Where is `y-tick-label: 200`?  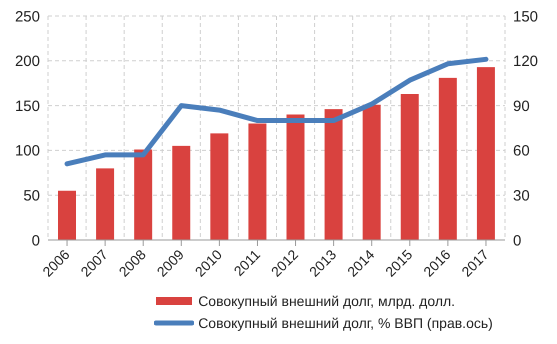 y-tick-label: 200 is located at coordinates (27, 61).